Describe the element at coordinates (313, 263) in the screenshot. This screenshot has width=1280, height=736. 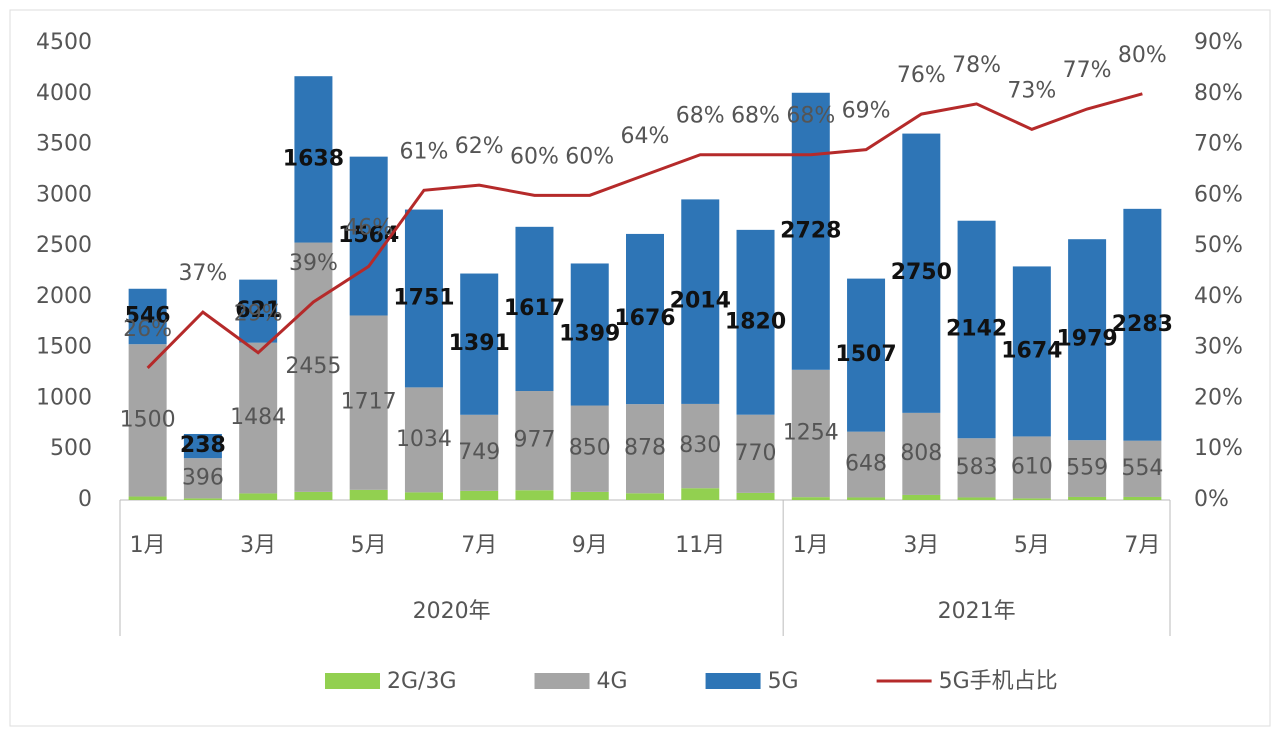
I see `line-label: 39%` at that location.